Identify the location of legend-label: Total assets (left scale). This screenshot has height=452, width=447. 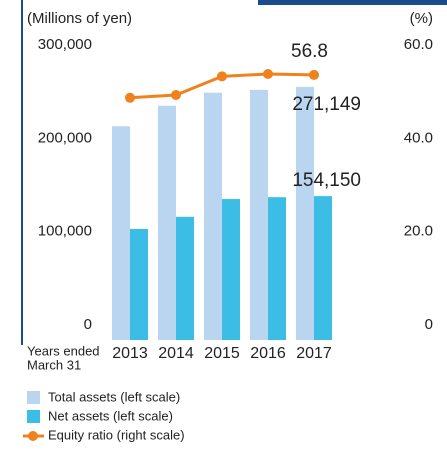
(114, 396).